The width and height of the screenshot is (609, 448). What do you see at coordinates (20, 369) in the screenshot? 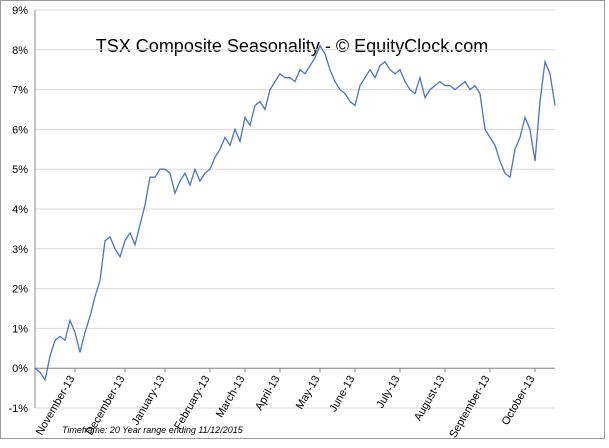
I see `y-tick-label: 0%` at bounding box center [20, 369].